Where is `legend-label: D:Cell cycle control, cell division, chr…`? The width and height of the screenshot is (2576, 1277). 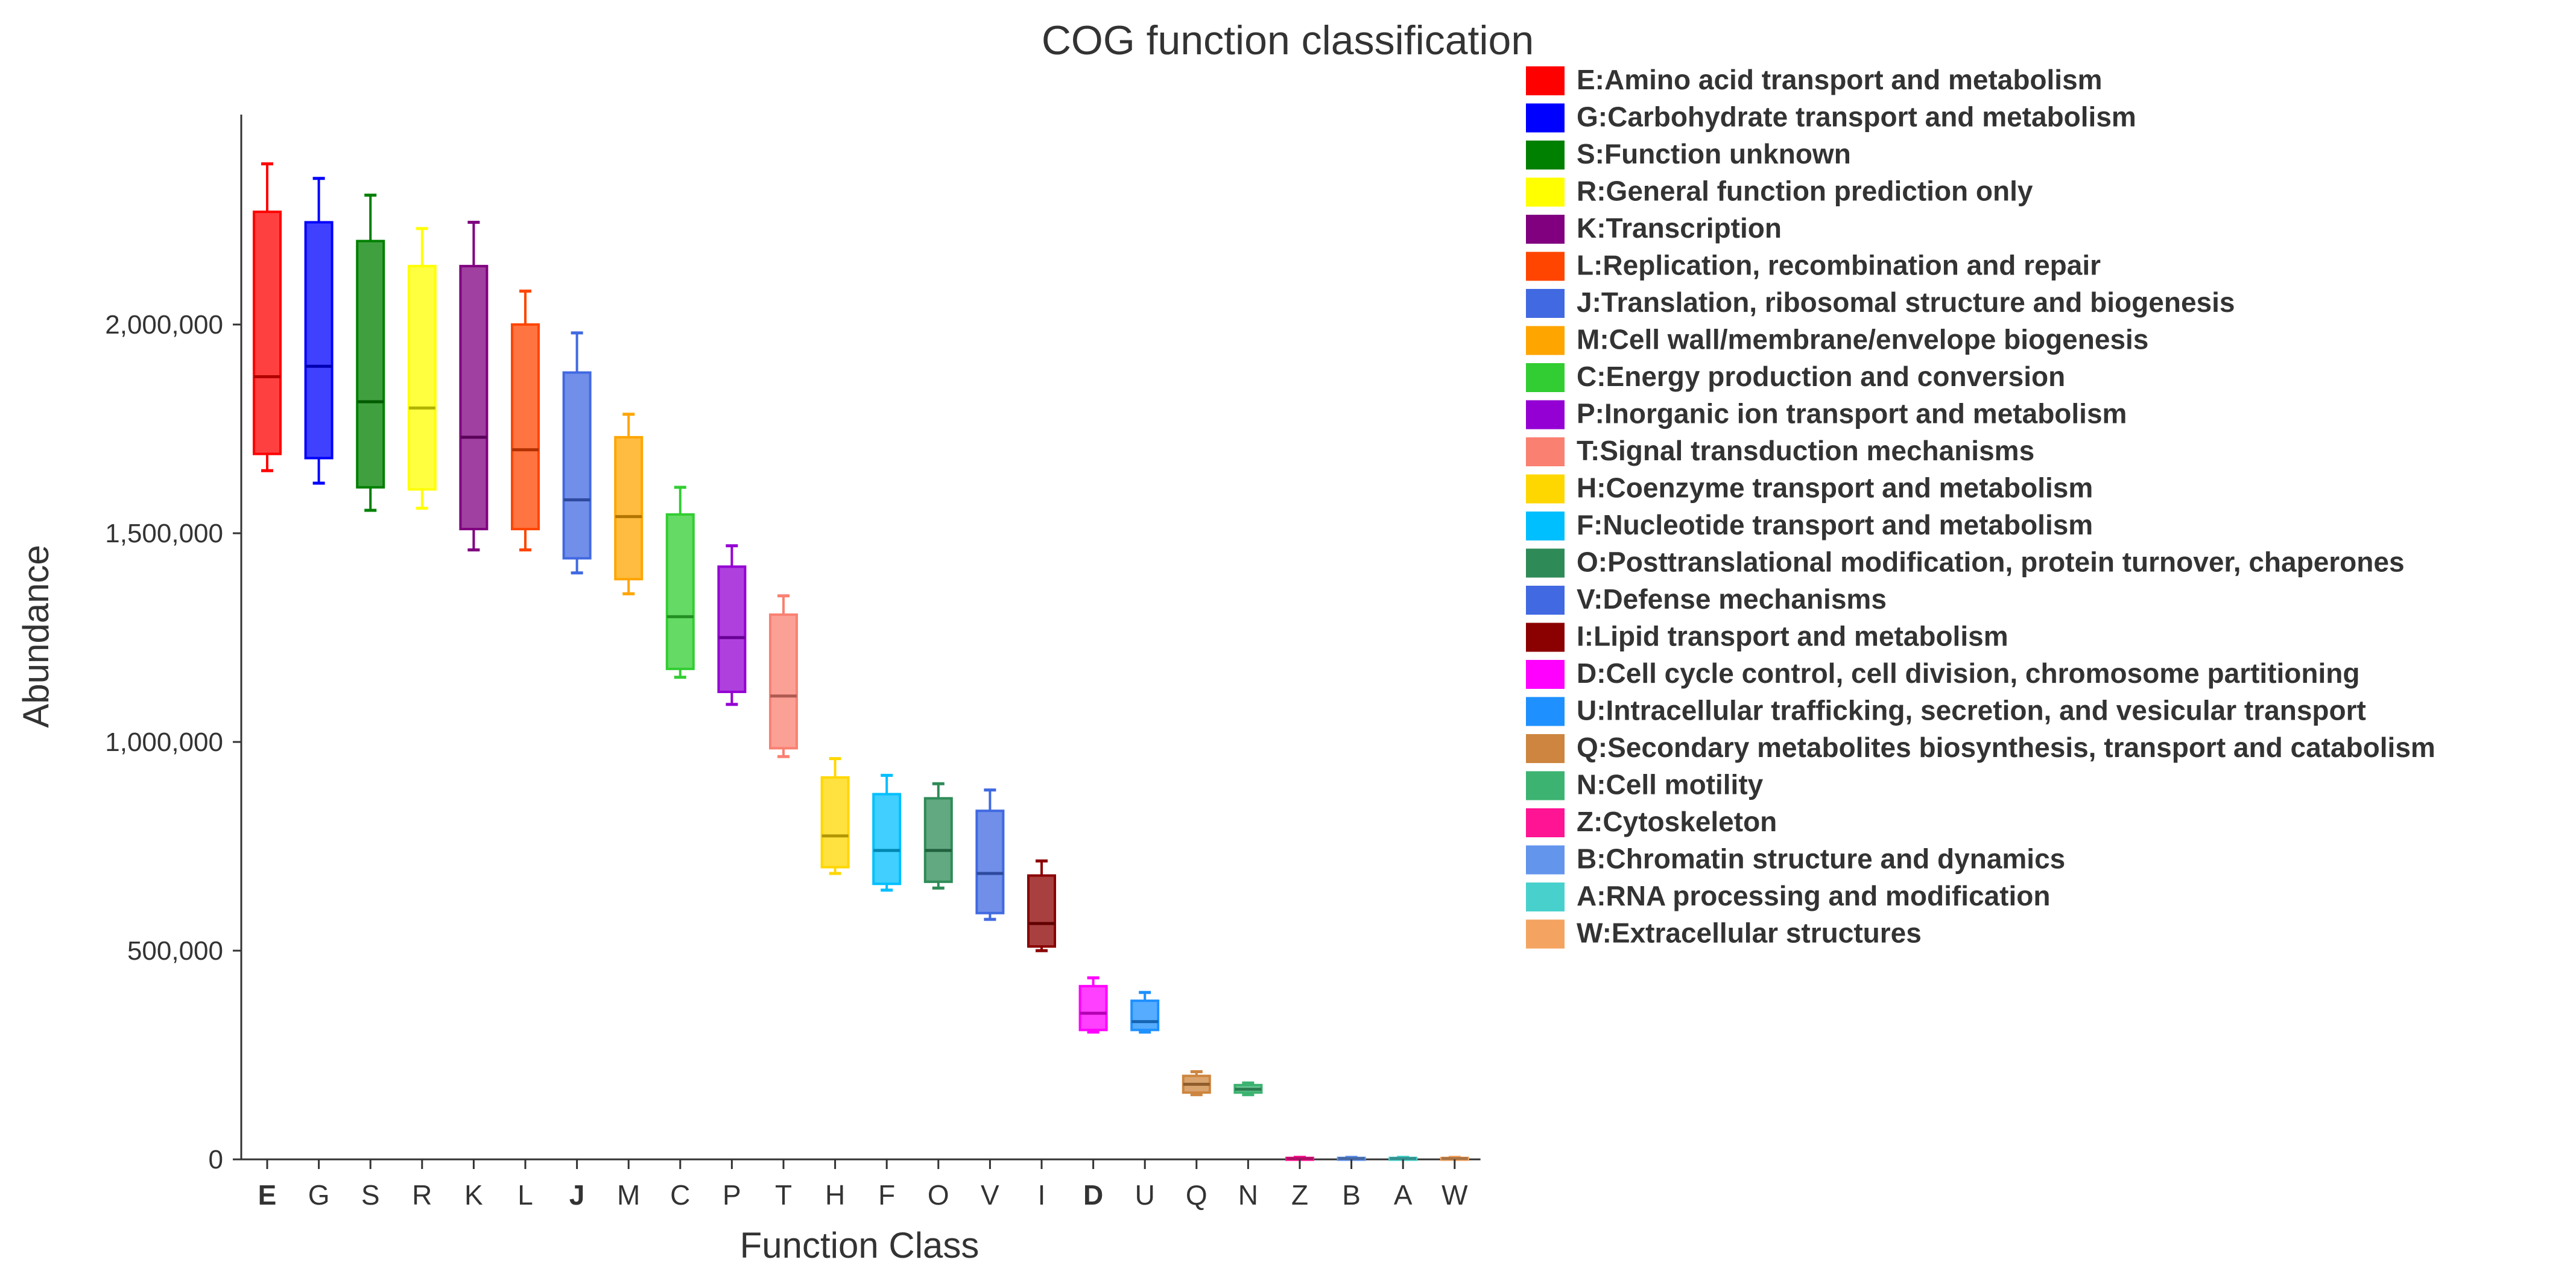
legend-label: D:Cell cycle control, cell division, chr… is located at coordinates (1968, 673).